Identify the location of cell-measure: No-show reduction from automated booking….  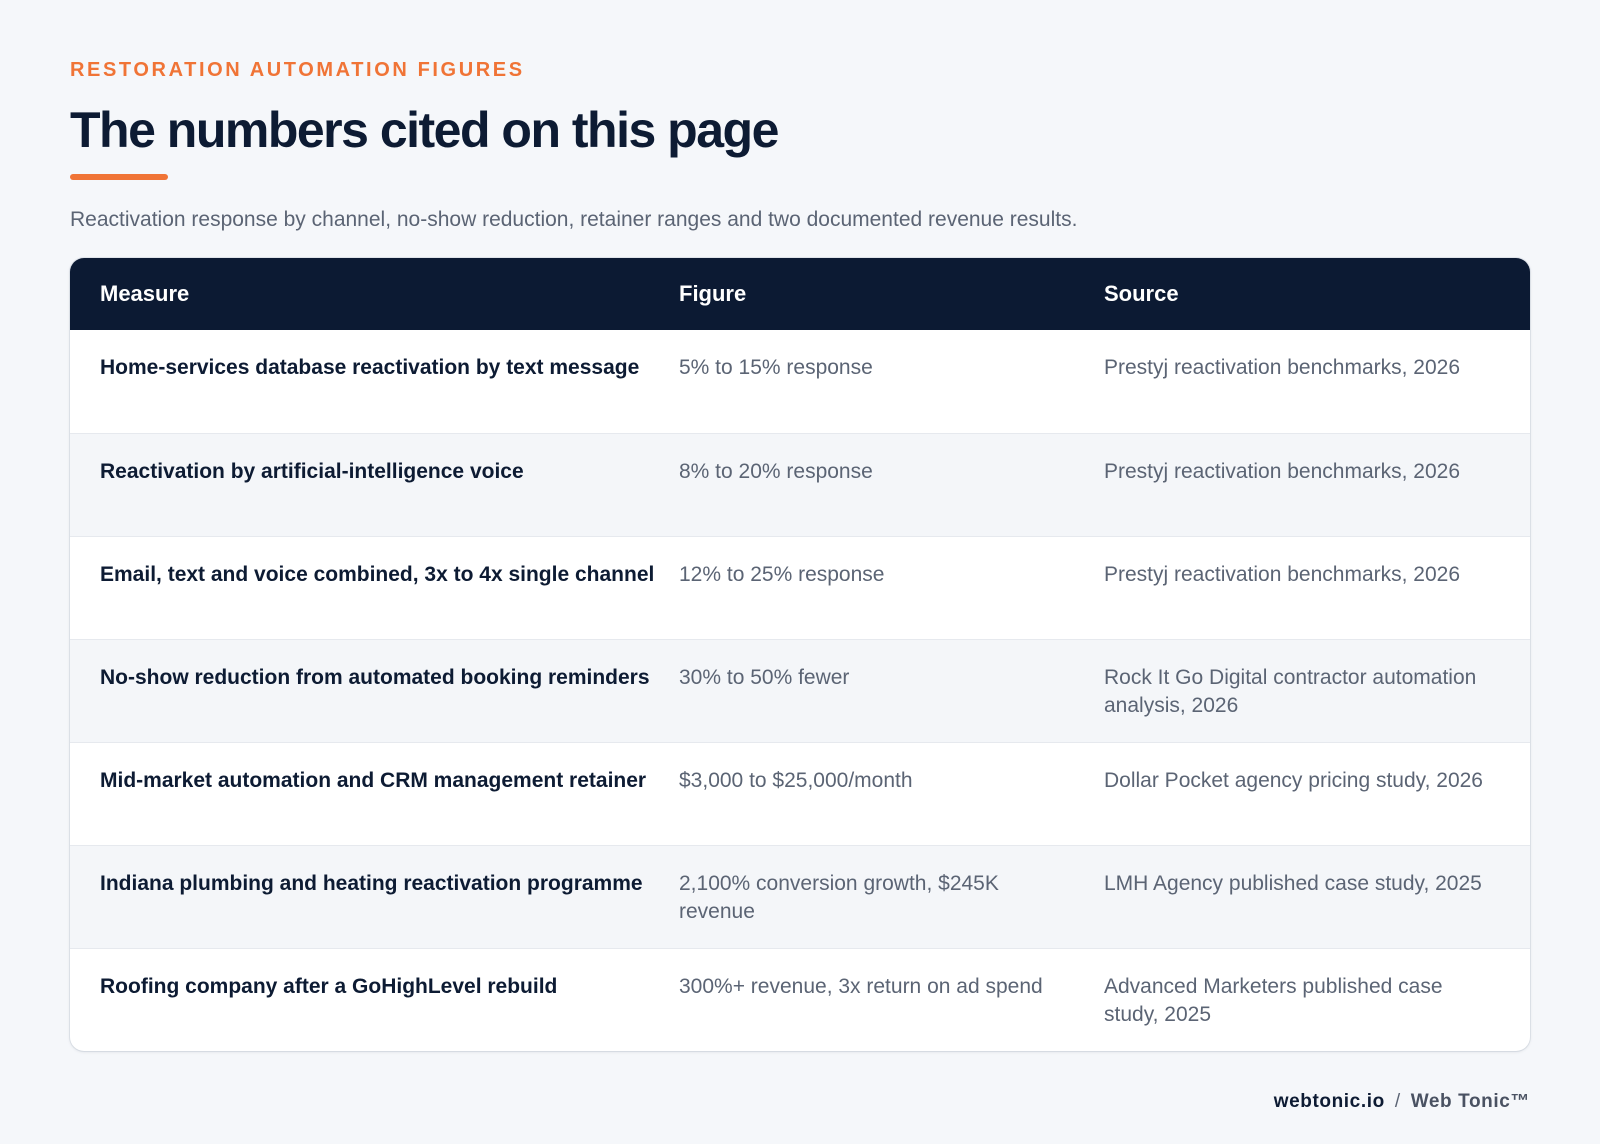
(375, 677).